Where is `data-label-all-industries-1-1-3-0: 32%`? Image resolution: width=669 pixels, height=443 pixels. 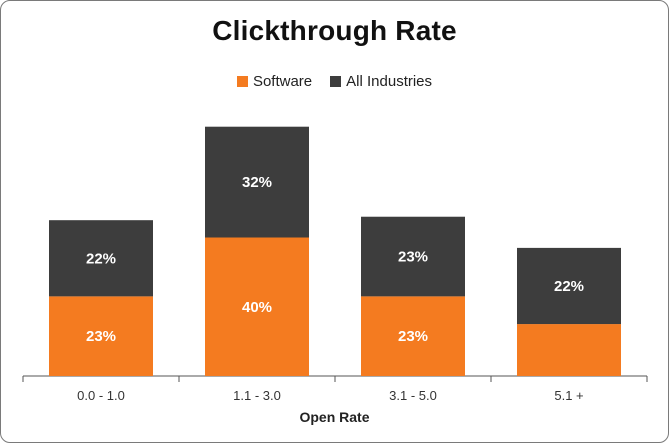 data-label-all-industries-1-1-3-0: 32% is located at coordinates (257, 182).